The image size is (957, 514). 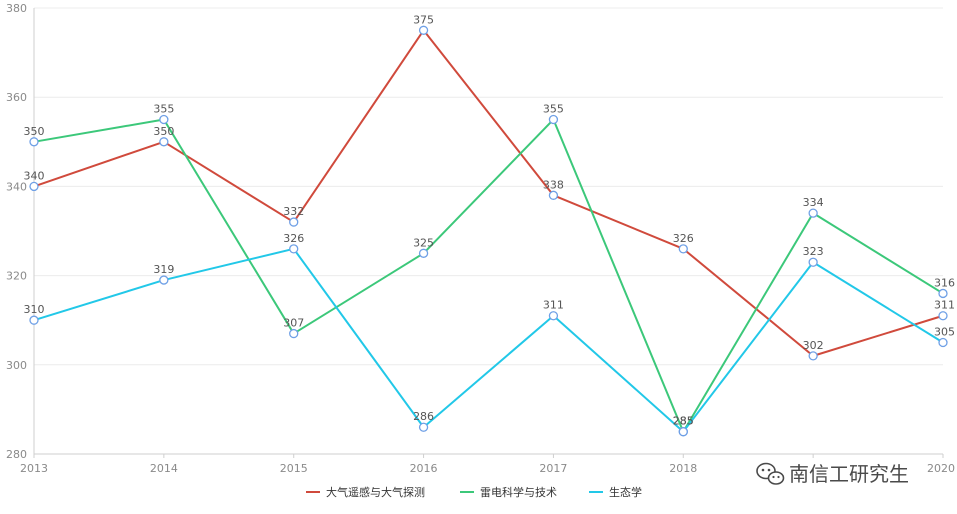 I want to click on legend-label: 大气遥感与大气探测, so click(x=375, y=492).